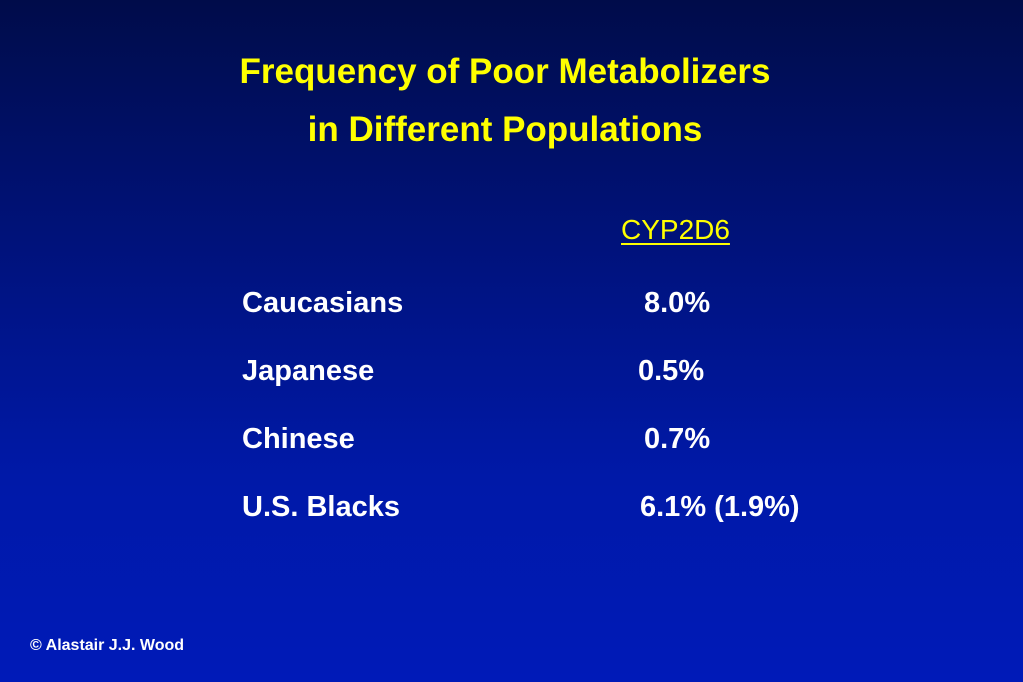  What do you see at coordinates (505, 129) in the screenshot?
I see `slide-title-line-2: in Different Populations` at bounding box center [505, 129].